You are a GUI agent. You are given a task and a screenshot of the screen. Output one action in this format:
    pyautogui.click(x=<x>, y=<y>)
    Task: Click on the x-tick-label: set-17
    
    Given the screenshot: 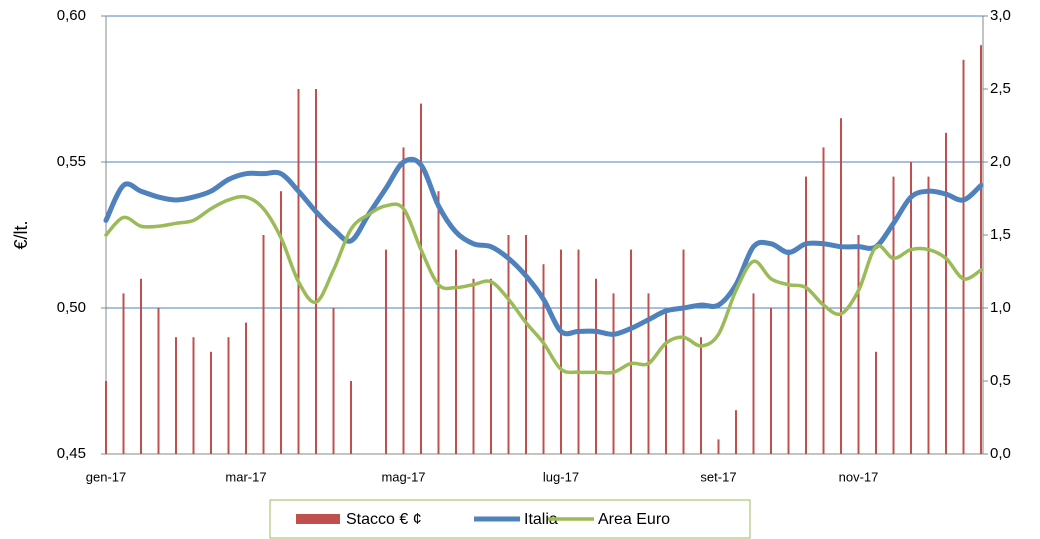 What is the action you would take?
    pyautogui.click(x=718, y=476)
    